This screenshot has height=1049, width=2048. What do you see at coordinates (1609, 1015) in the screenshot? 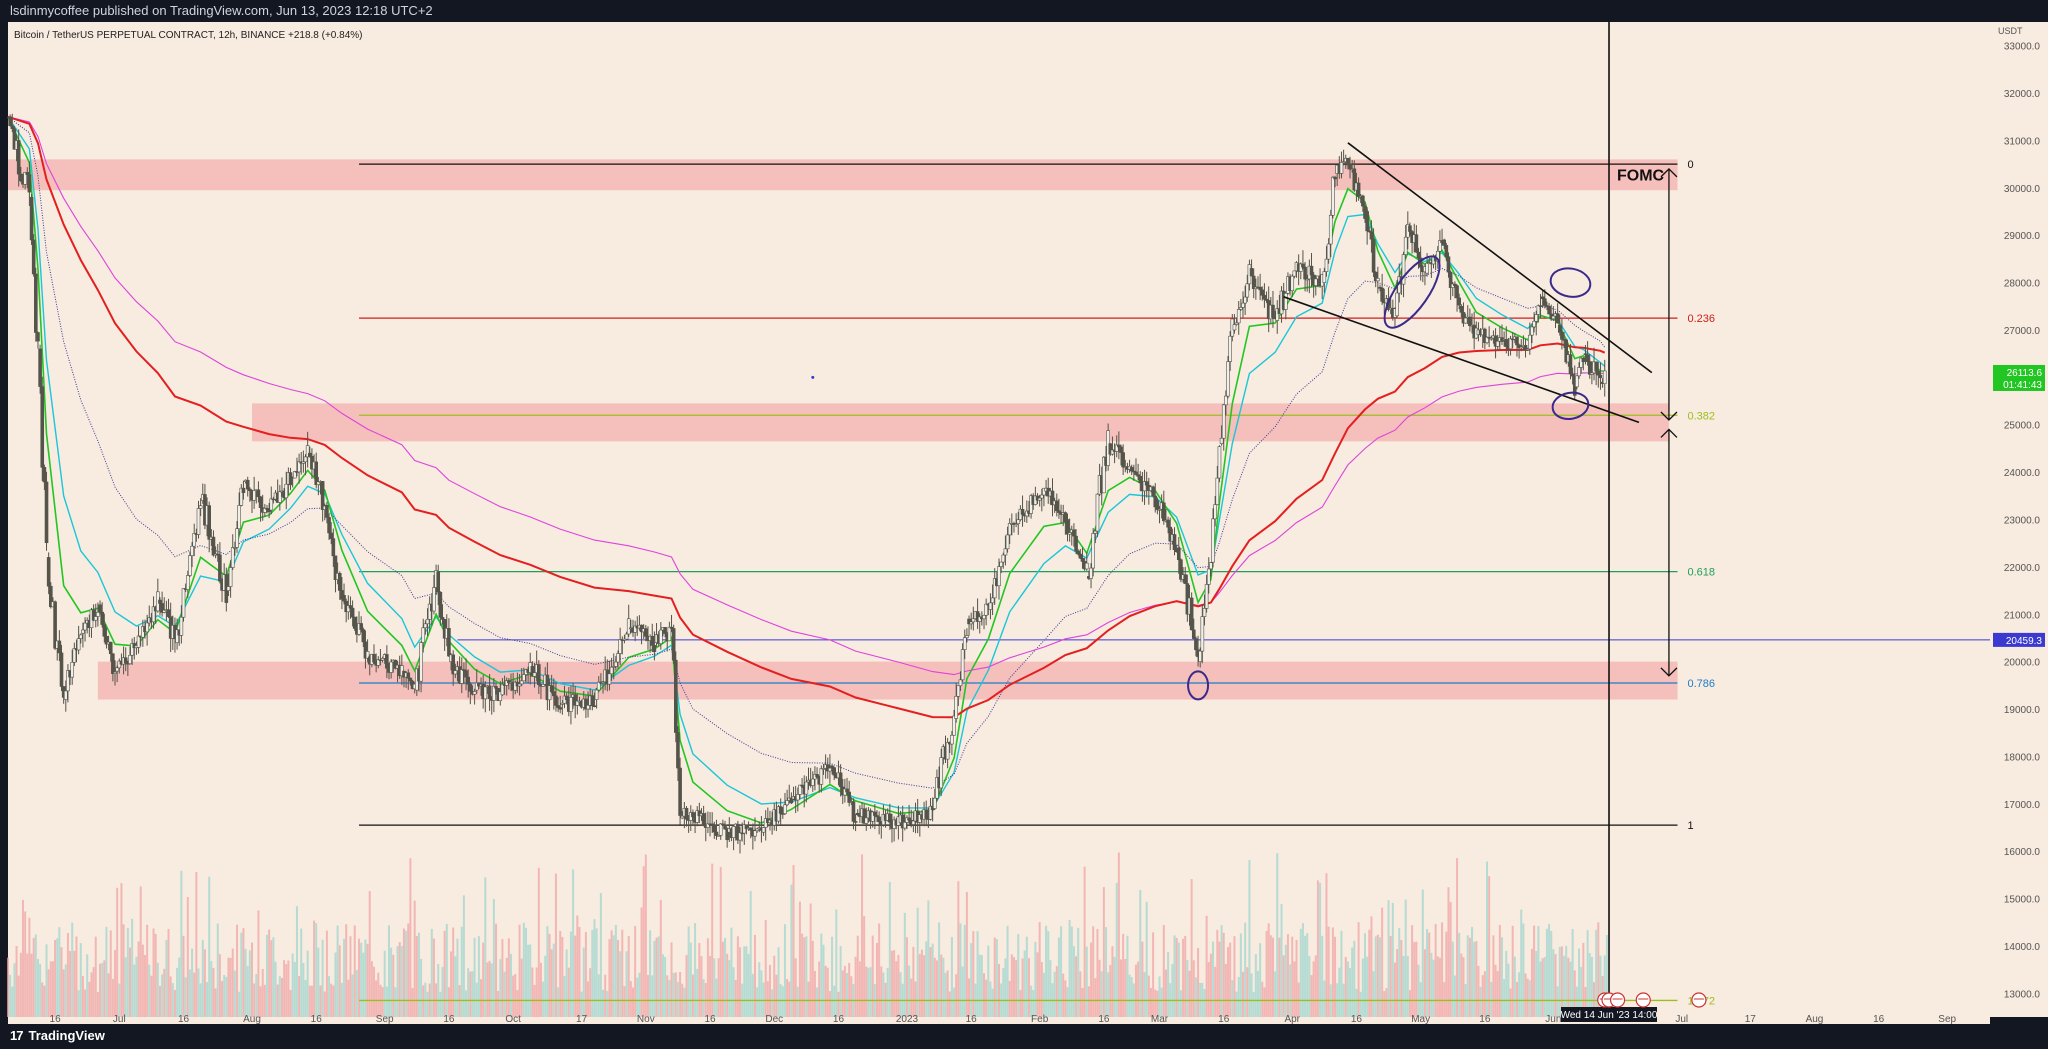
I see `crosshair-date-text: Wed 14 Jun '23 14:00` at bounding box center [1609, 1015].